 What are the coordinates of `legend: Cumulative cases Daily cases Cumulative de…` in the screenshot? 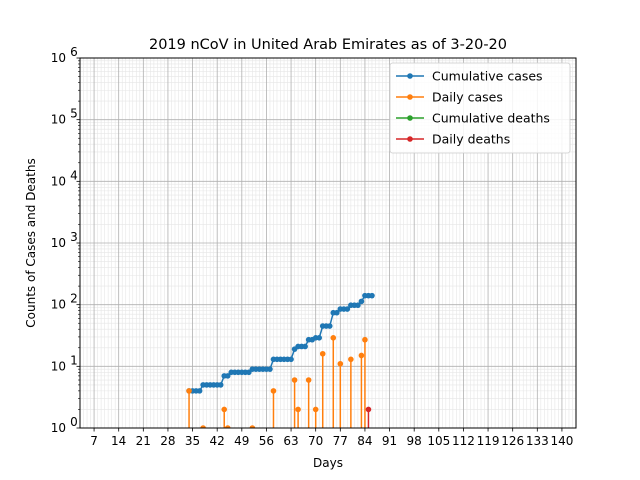 It's located at (480, 108).